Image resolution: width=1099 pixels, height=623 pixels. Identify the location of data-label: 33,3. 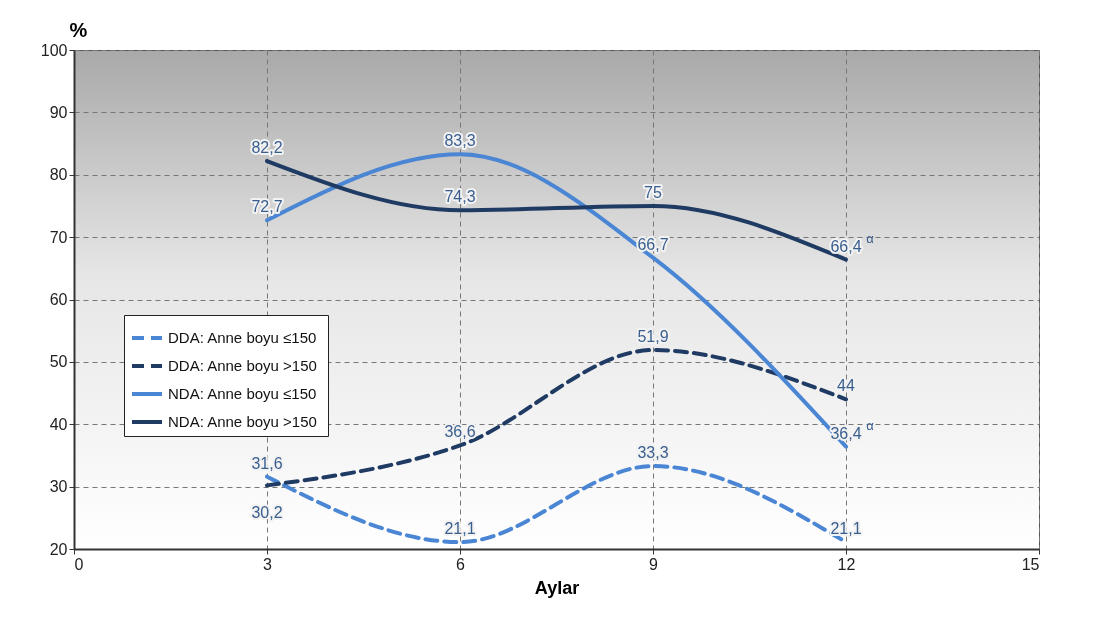
(653, 453).